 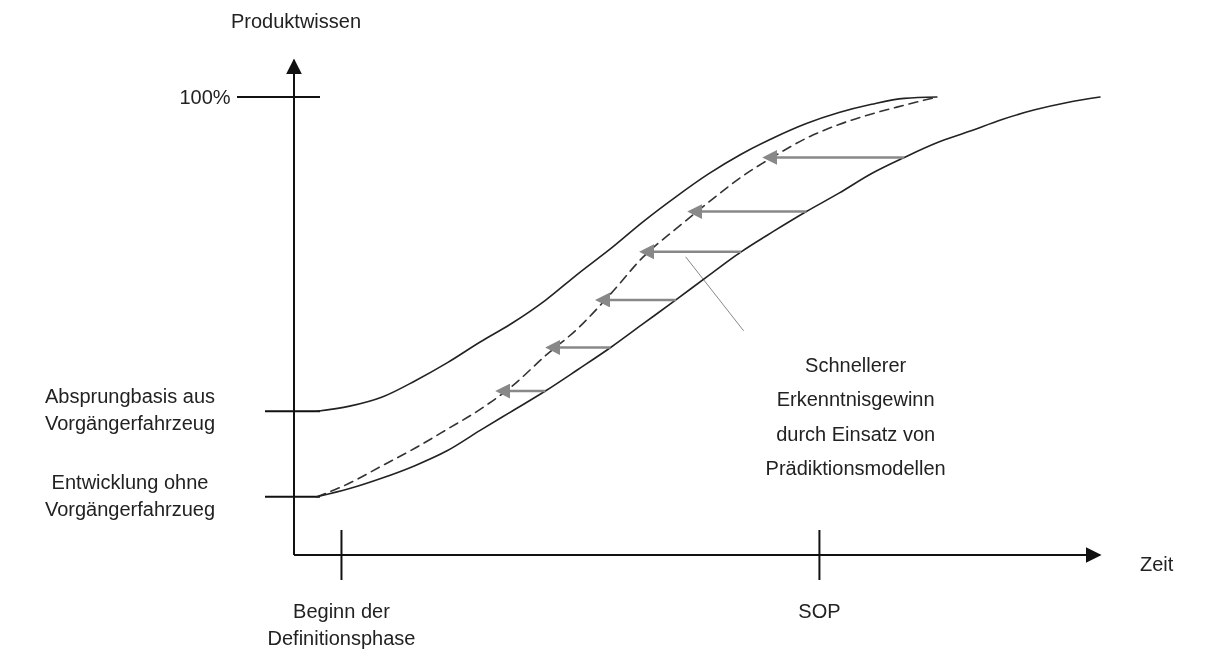 I want to click on text: SOP, so click(x=819, y=611).